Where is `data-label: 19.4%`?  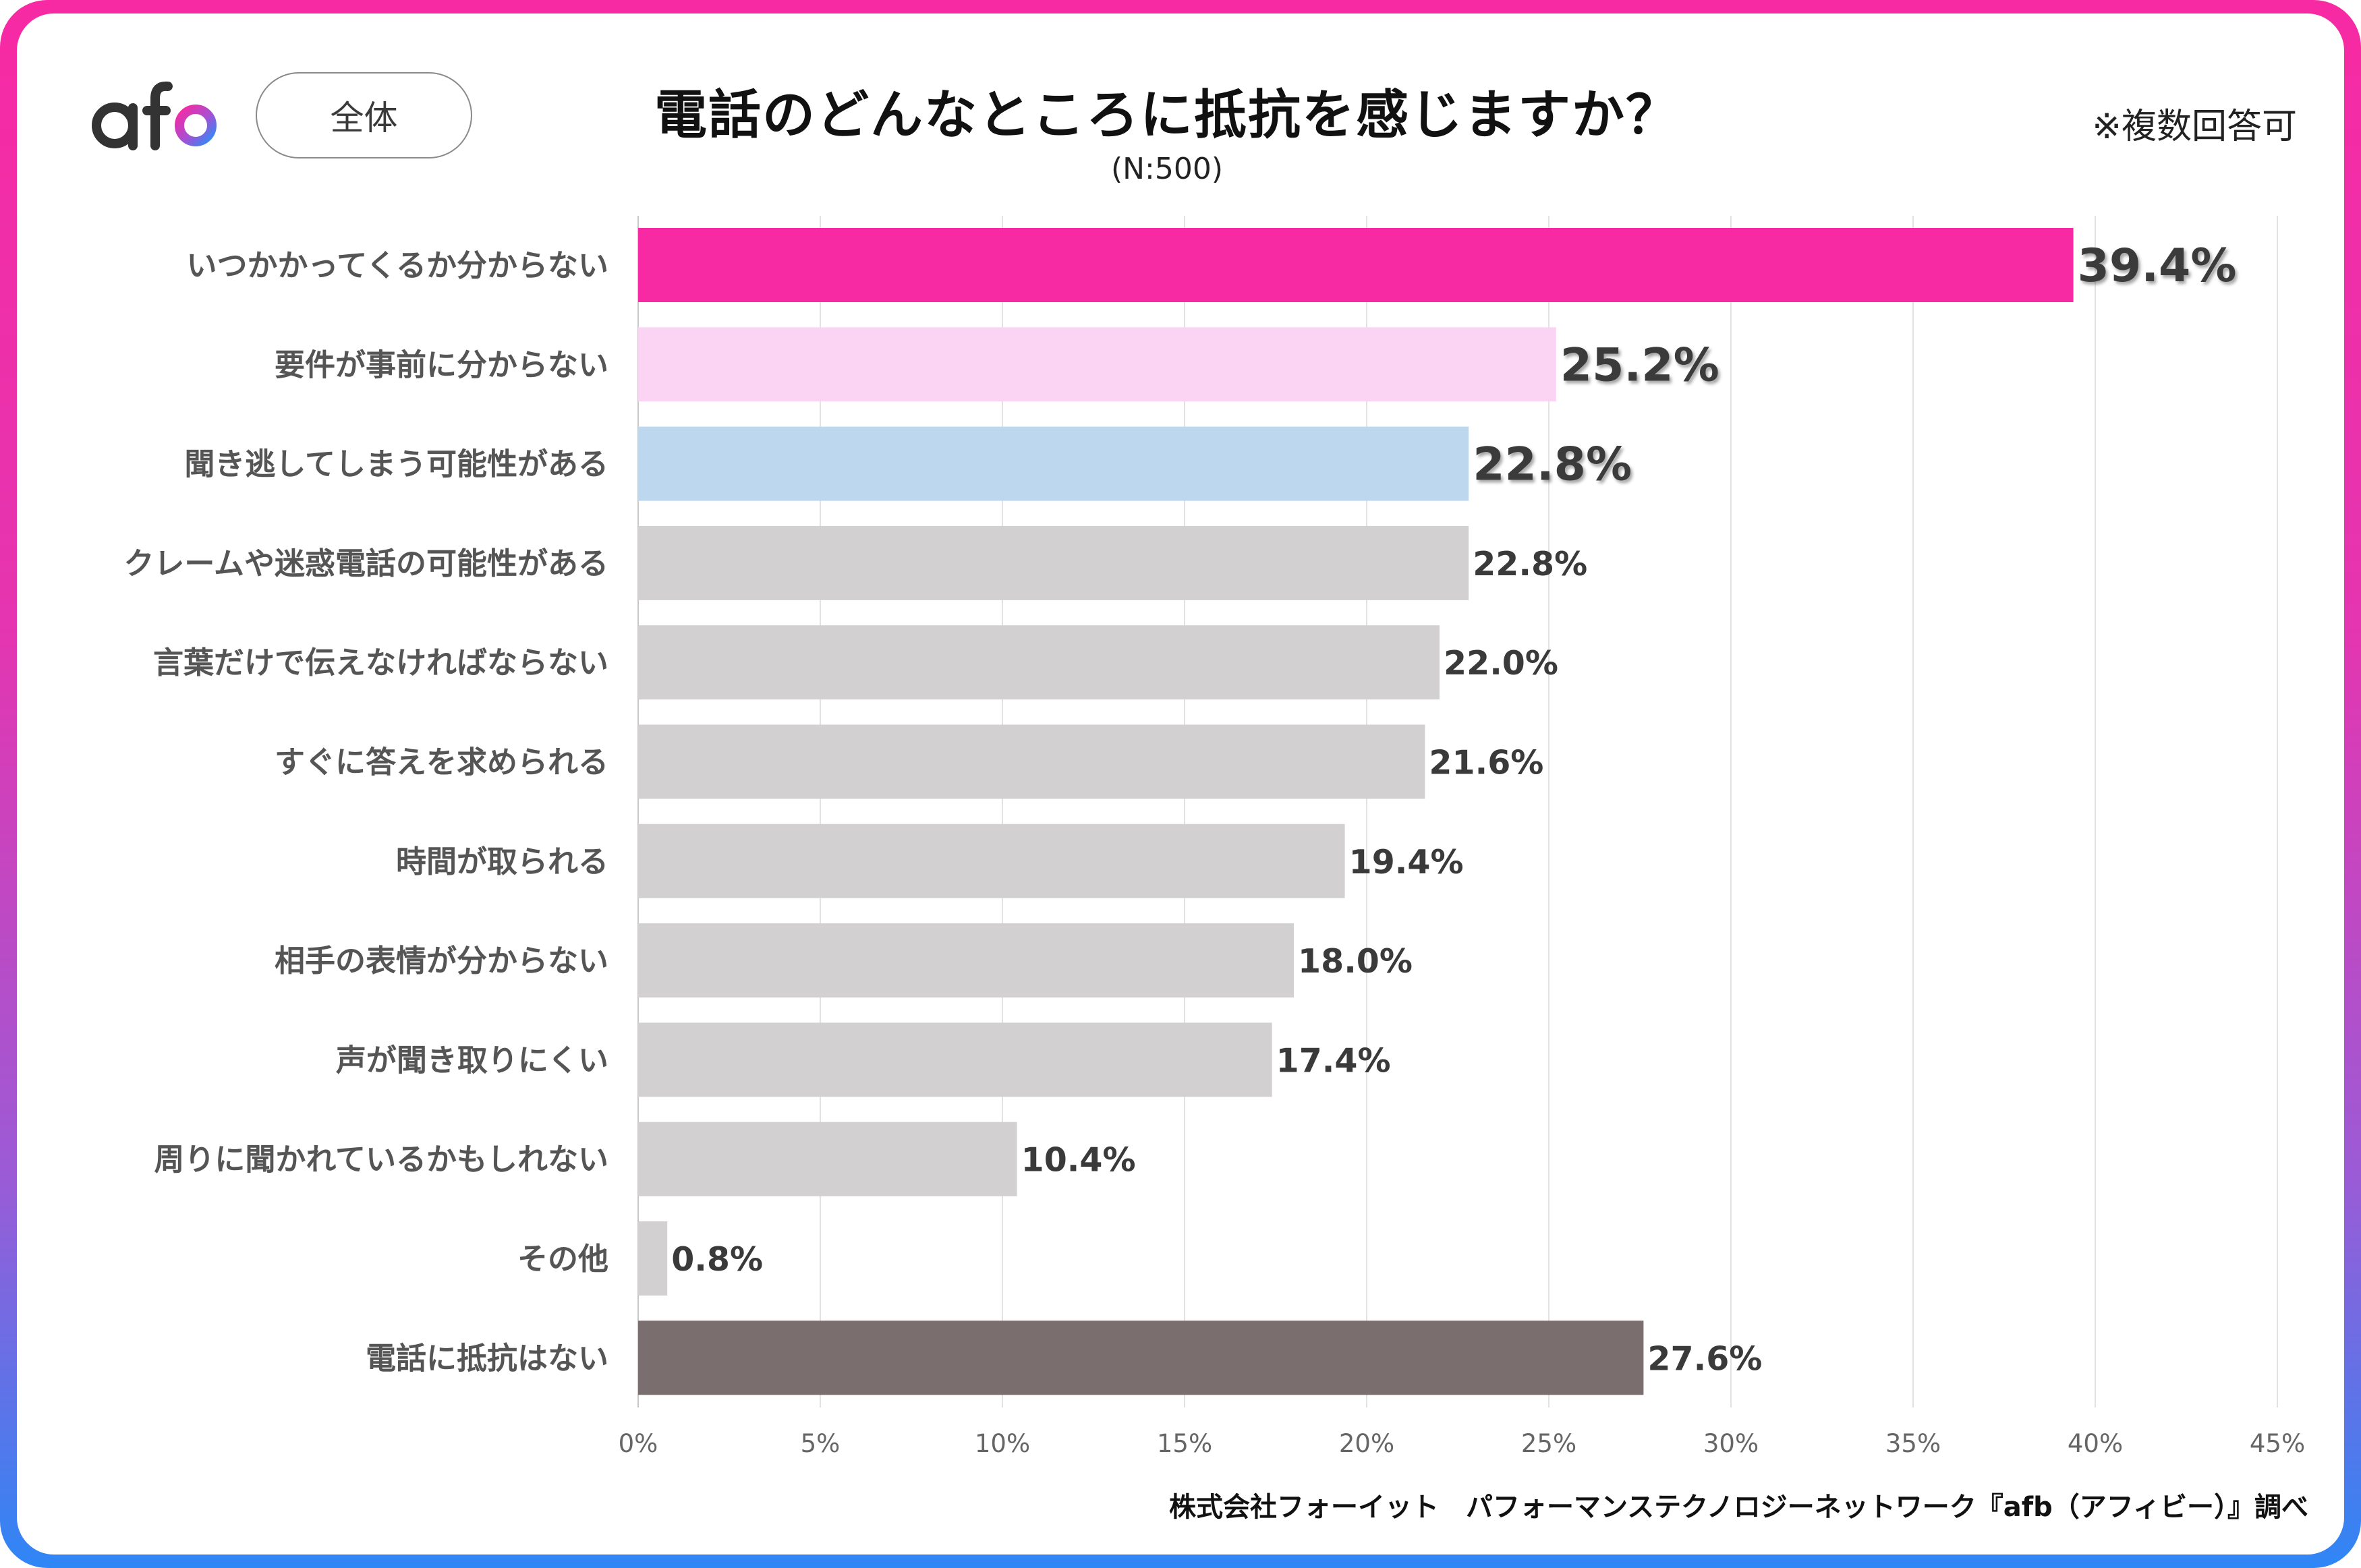 data-label: 19.4% is located at coordinates (1407, 862).